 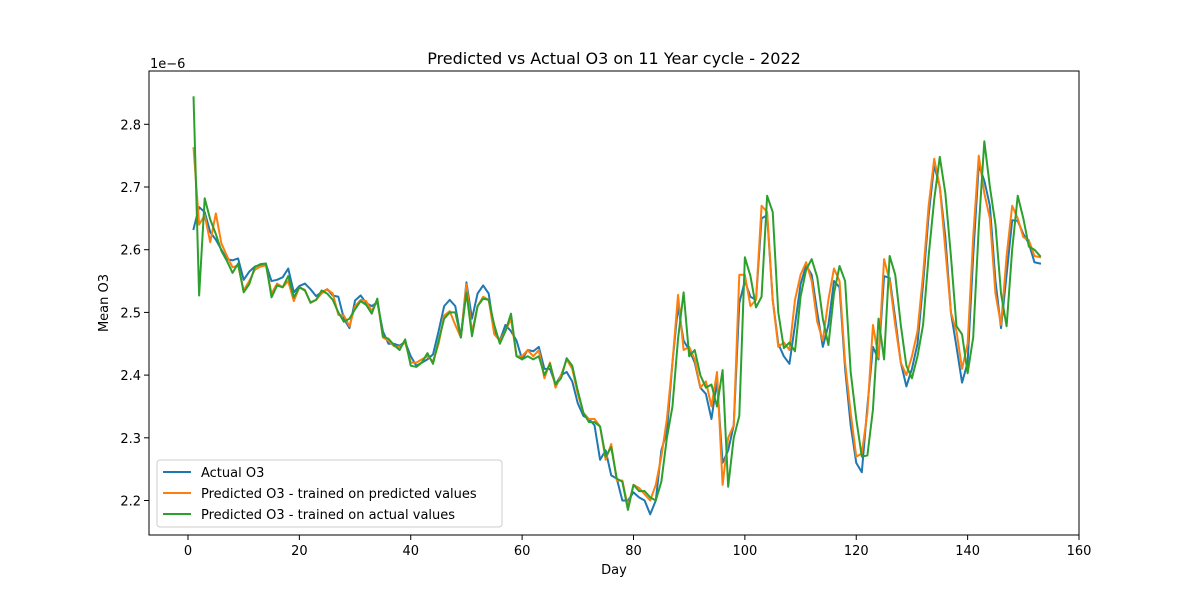 What do you see at coordinates (614, 570) in the screenshot?
I see `x-axis-label: Day` at bounding box center [614, 570].